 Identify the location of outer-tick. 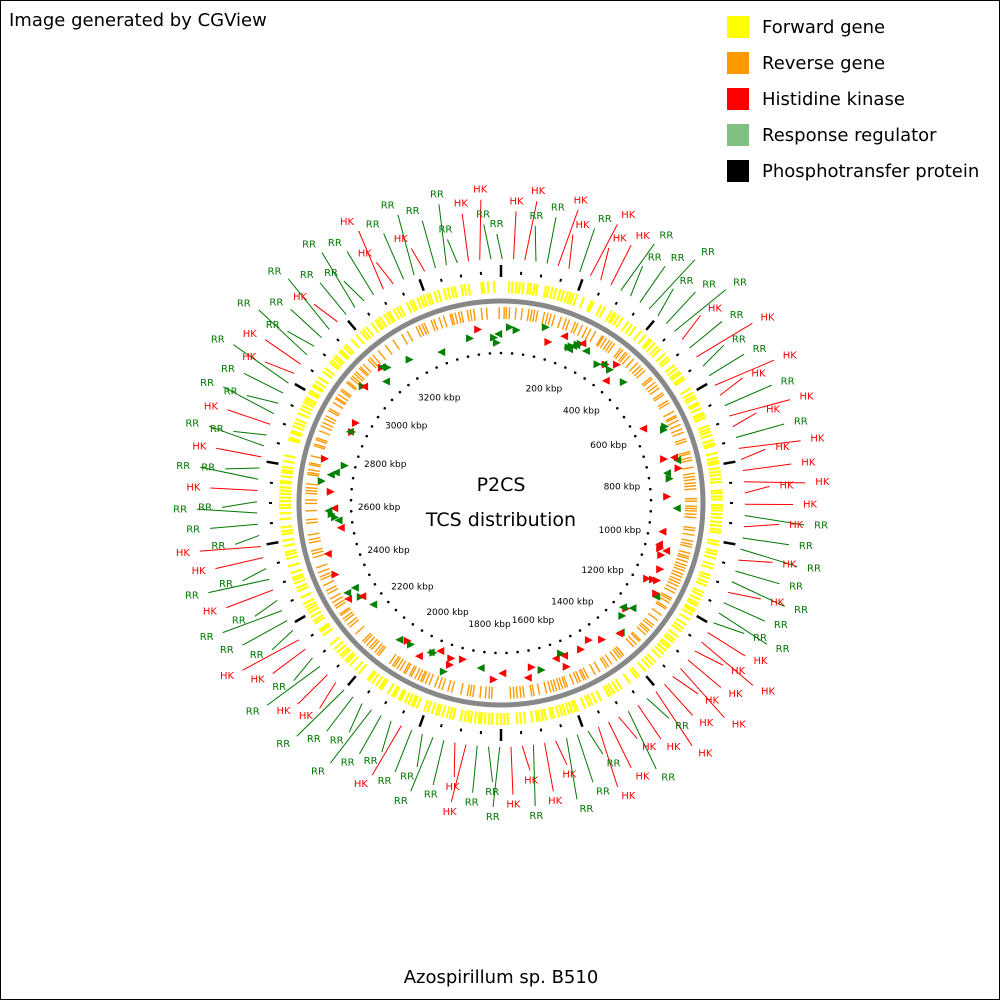
(284, 424).